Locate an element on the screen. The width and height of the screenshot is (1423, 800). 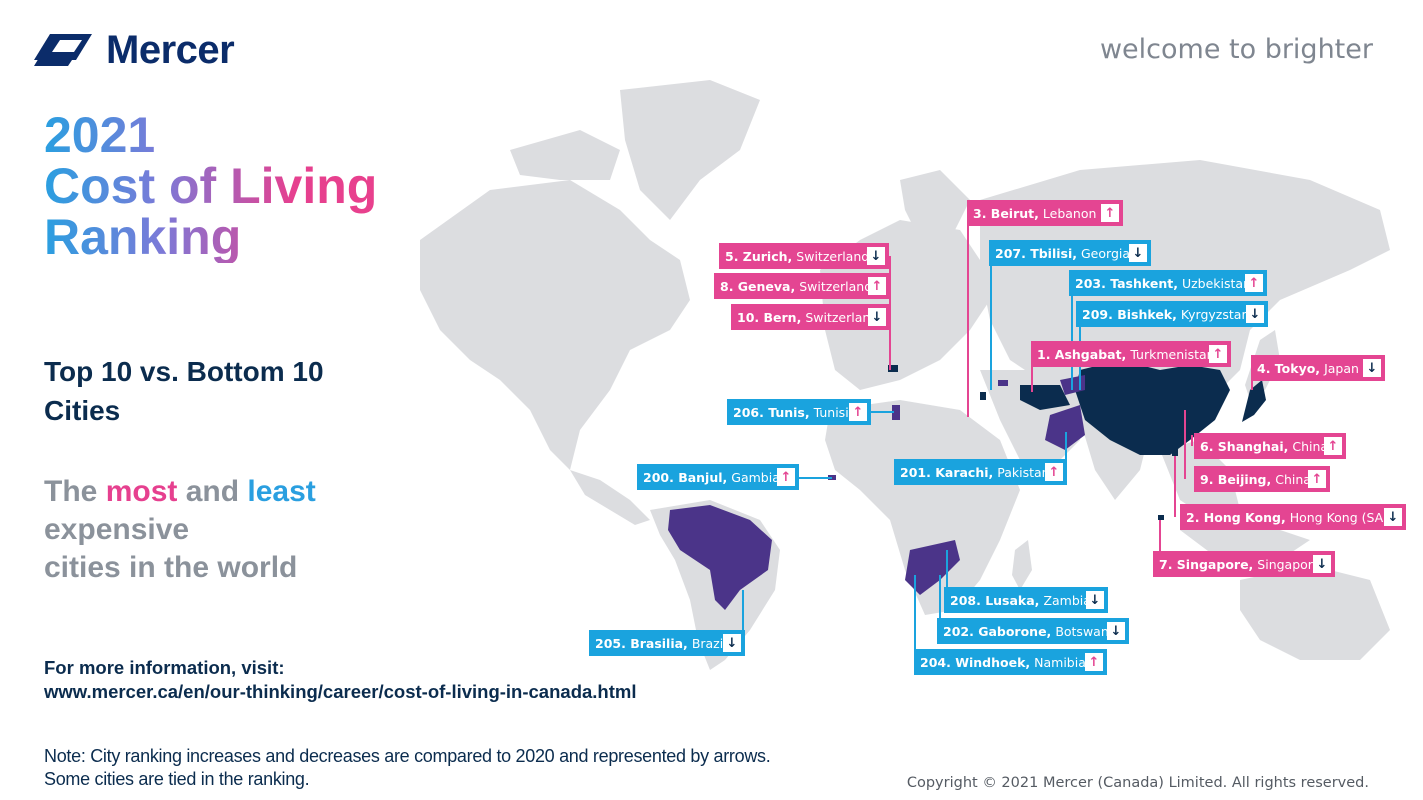
city-label-singapore: 7. Singapore, Singapore ↓ is located at coordinates (1244, 564).